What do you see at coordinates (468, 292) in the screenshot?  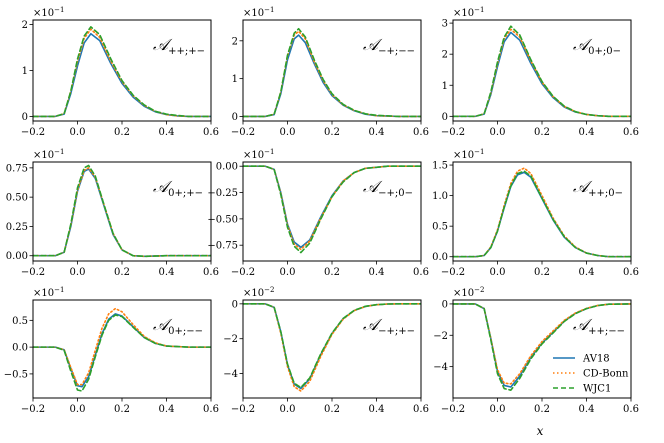 I see `y-scale-multiplier: ×10⁻²` at bounding box center [468, 292].